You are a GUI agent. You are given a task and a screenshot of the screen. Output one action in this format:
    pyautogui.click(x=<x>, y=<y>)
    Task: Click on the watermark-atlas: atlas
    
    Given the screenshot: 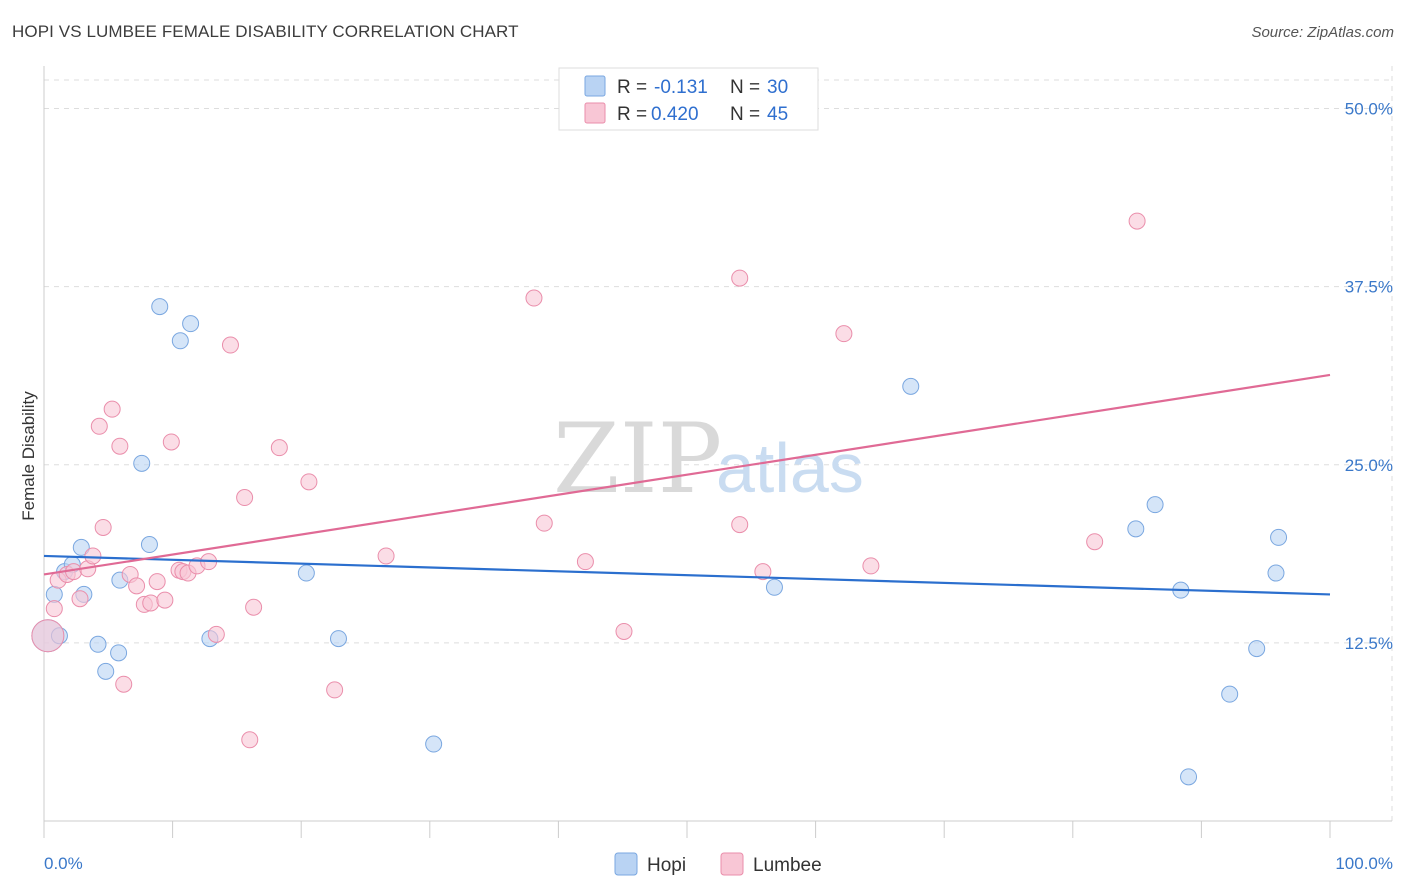 What is the action you would take?
    pyautogui.click(x=790, y=468)
    